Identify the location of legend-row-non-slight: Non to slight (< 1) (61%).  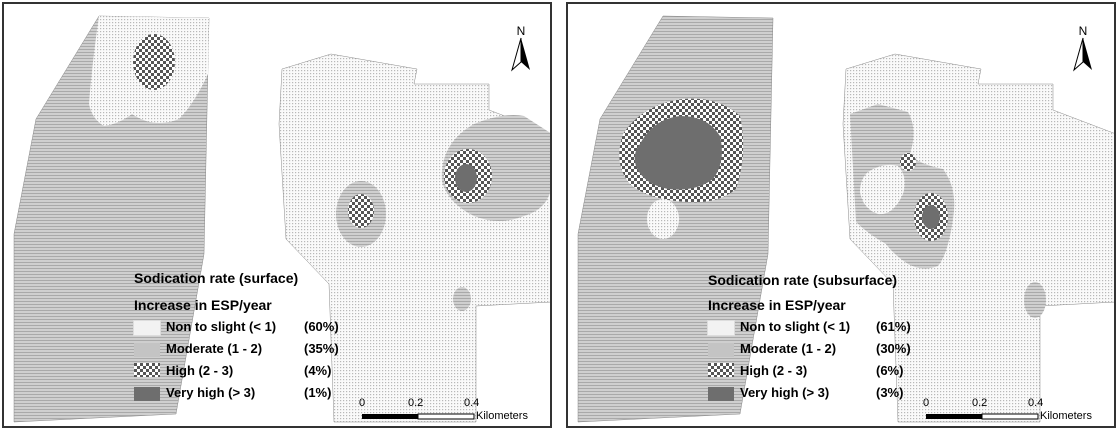
(827, 328).